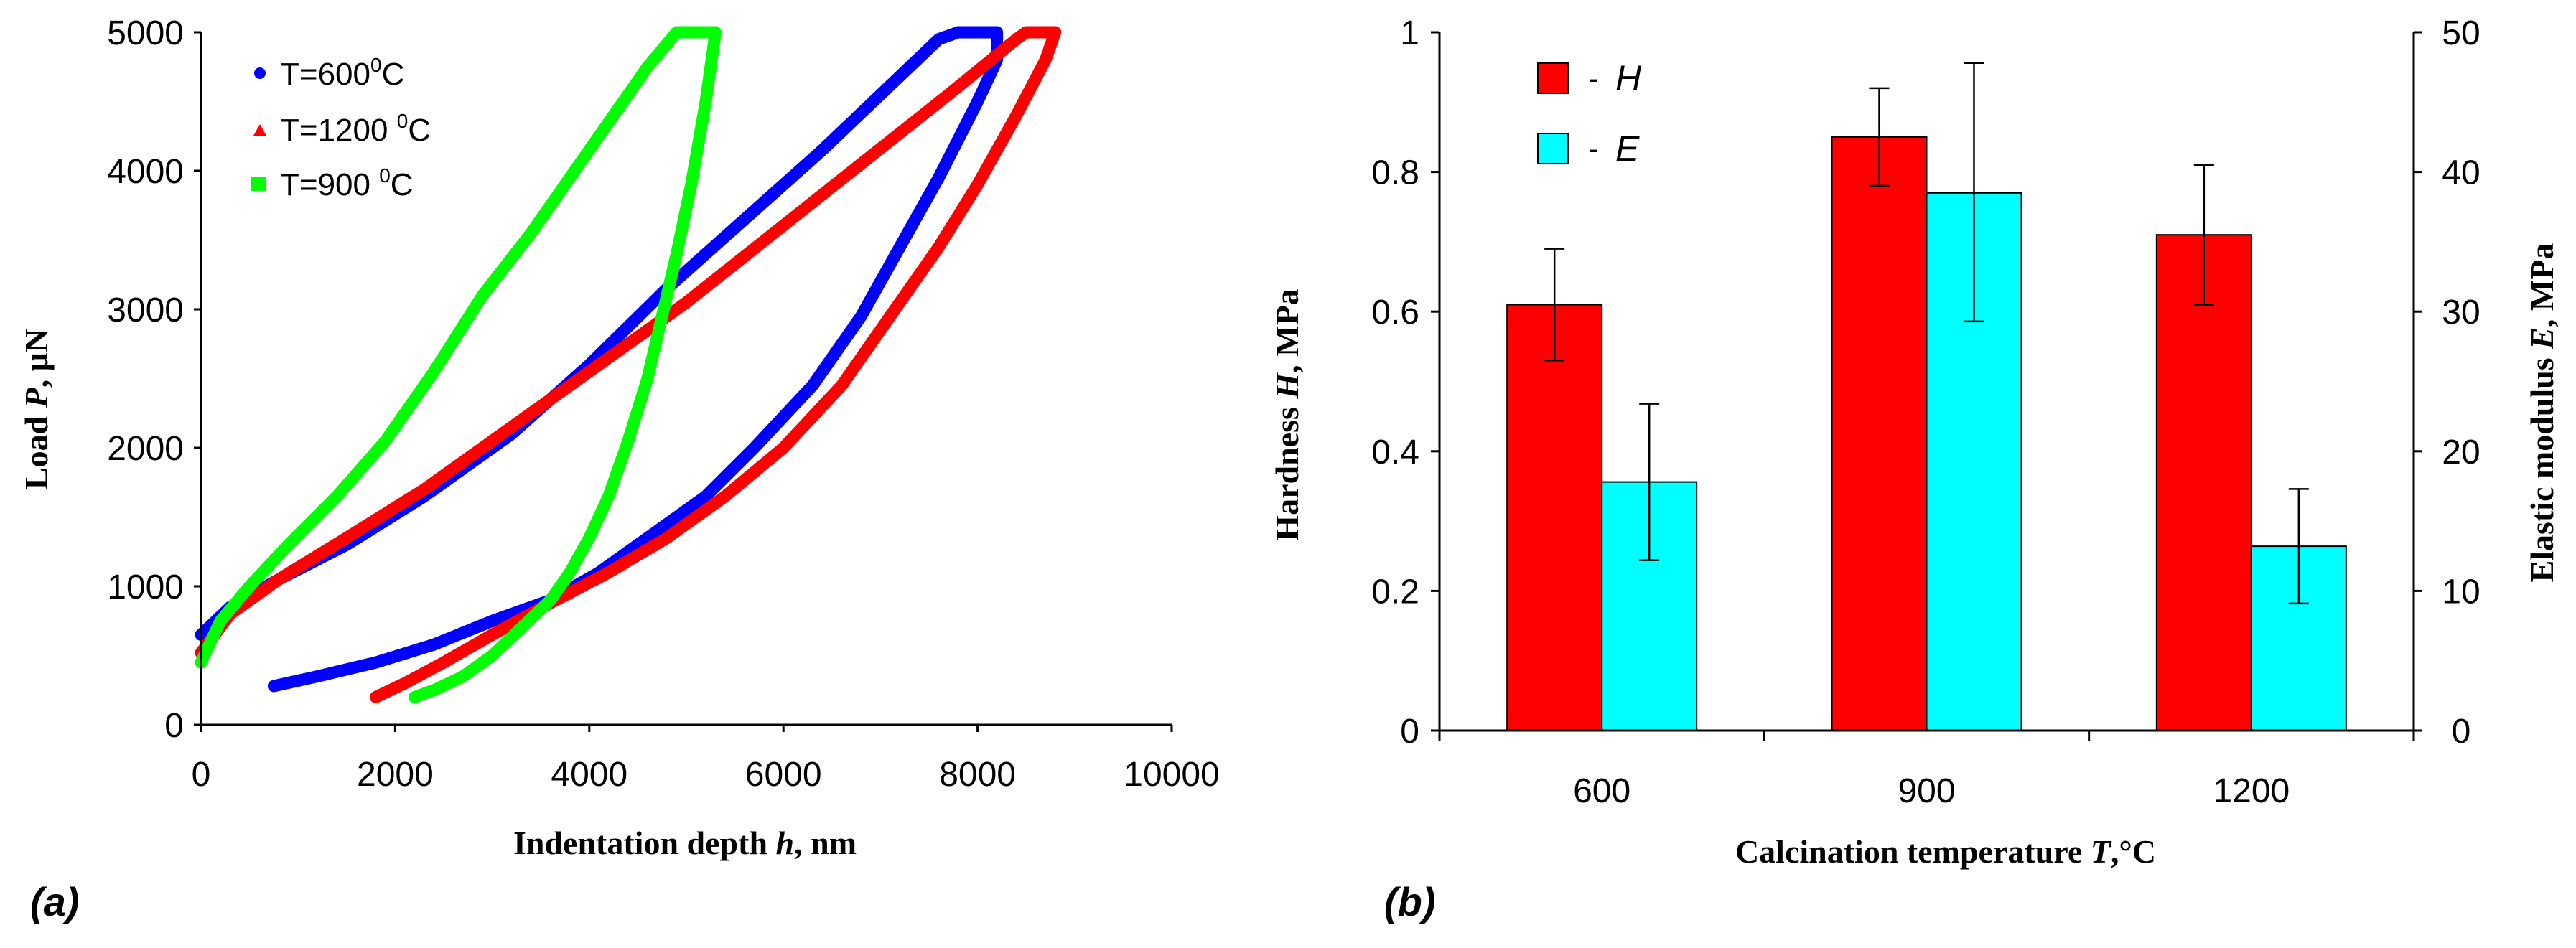  I want to click on panel-a-y-tick-label: 0, so click(174, 726).